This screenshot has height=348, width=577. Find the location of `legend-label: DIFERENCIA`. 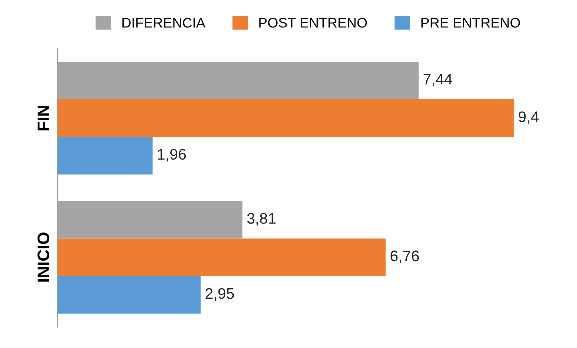

legend-label: DIFERENCIA is located at coordinates (164, 23).